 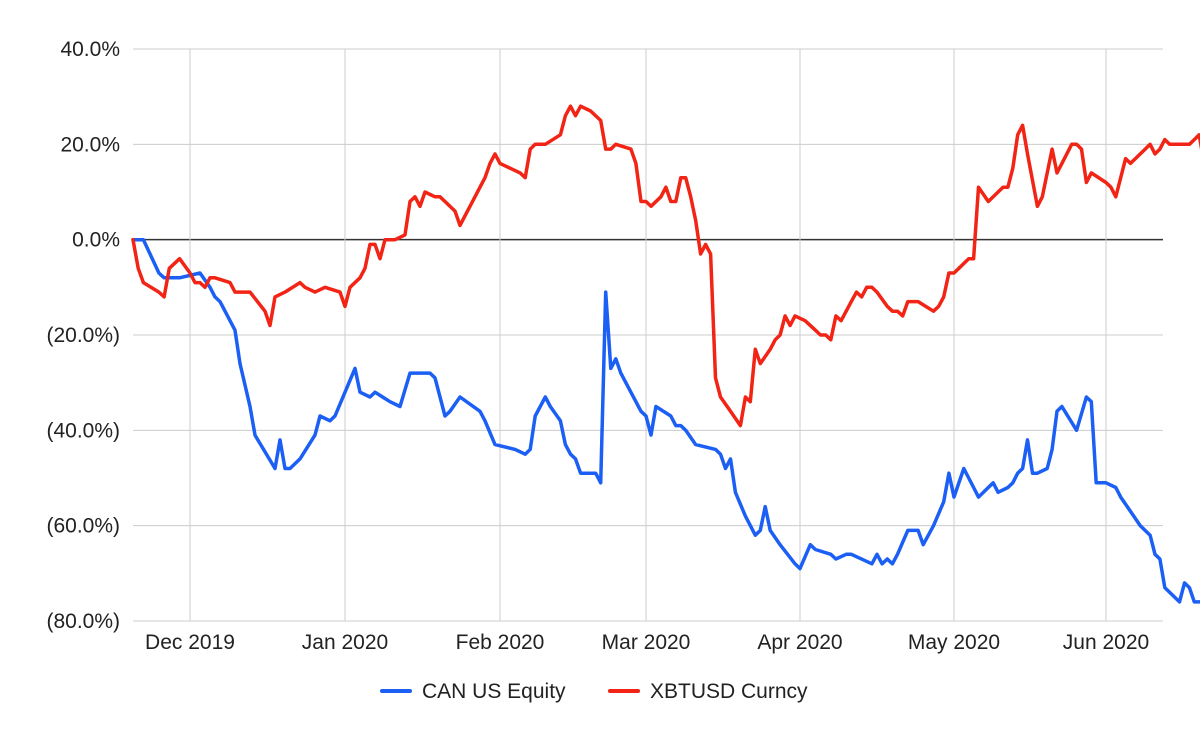 I want to click on x-tick-label: Feb 2020, so click(x=500, y=642).